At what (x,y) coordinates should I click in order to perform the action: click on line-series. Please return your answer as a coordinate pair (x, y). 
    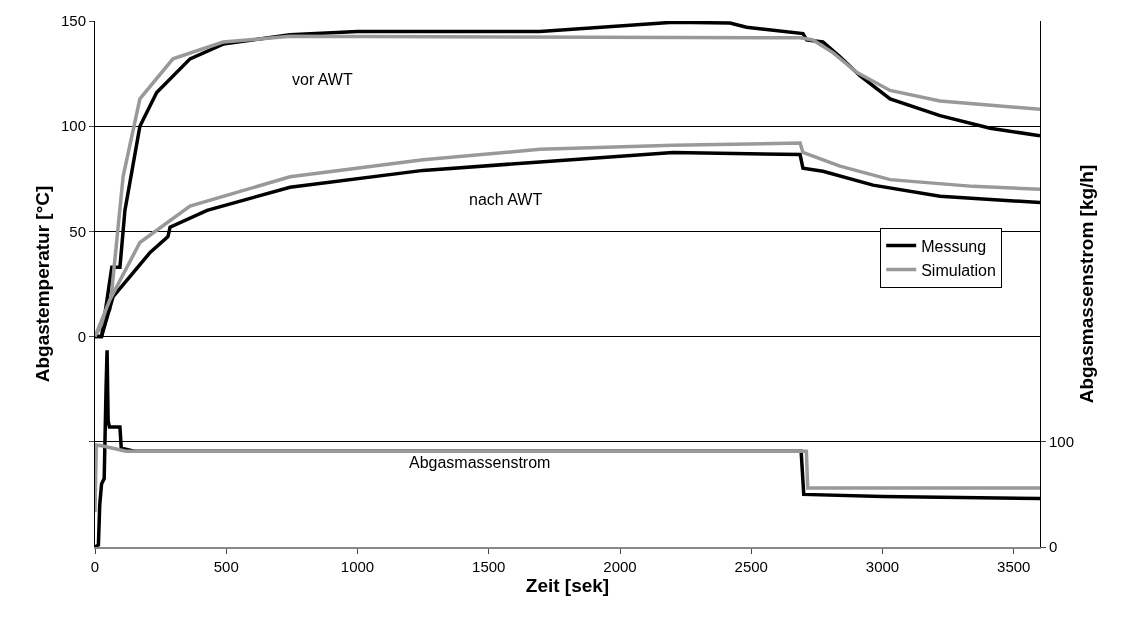
    Looking at the image, I should click on (567, 479).